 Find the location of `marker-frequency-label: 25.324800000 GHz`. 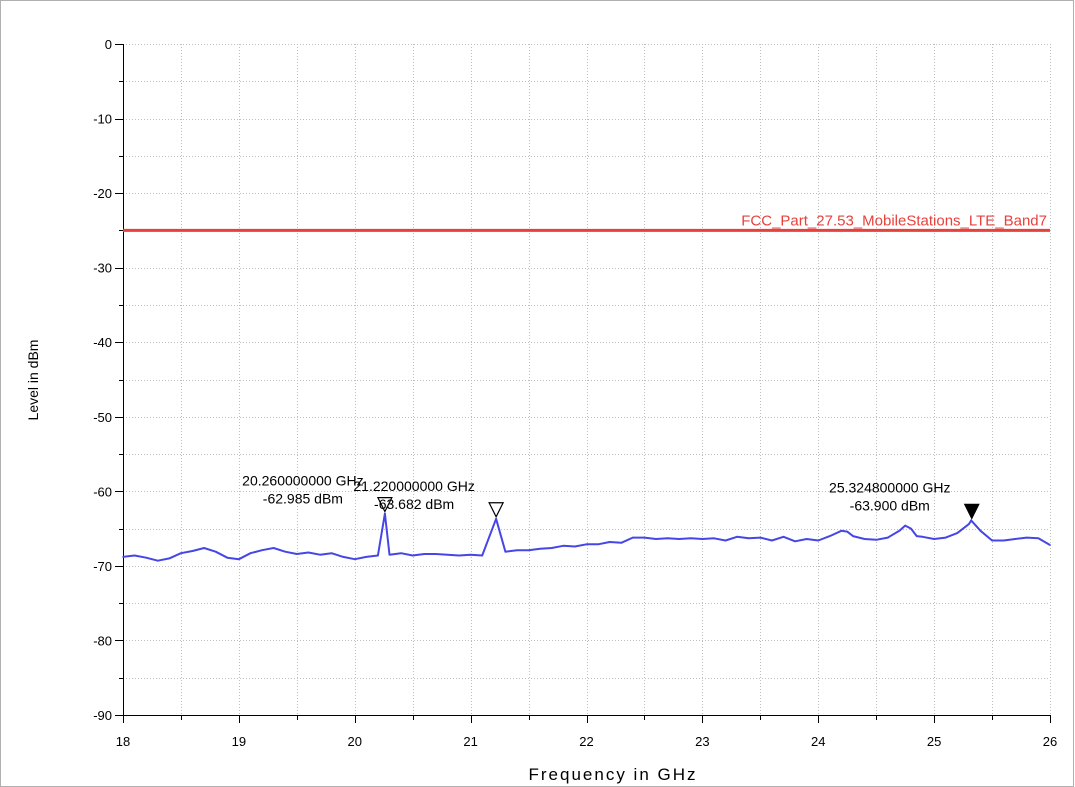

marker-frequency-label: 25.324800000 GHz is located at coordinates (889, 487).